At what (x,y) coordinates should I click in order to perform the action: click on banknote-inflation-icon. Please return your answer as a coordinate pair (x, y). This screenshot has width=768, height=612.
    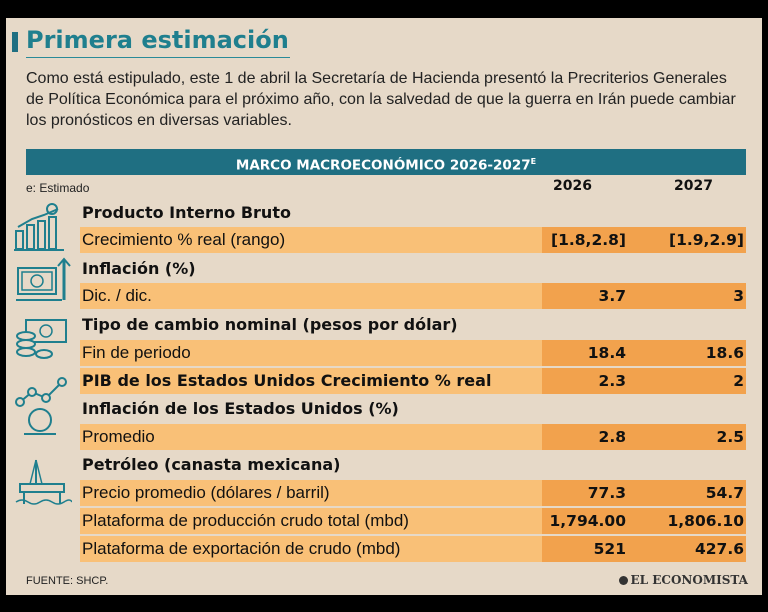
    Looking at the image, I should click on (43, 279).